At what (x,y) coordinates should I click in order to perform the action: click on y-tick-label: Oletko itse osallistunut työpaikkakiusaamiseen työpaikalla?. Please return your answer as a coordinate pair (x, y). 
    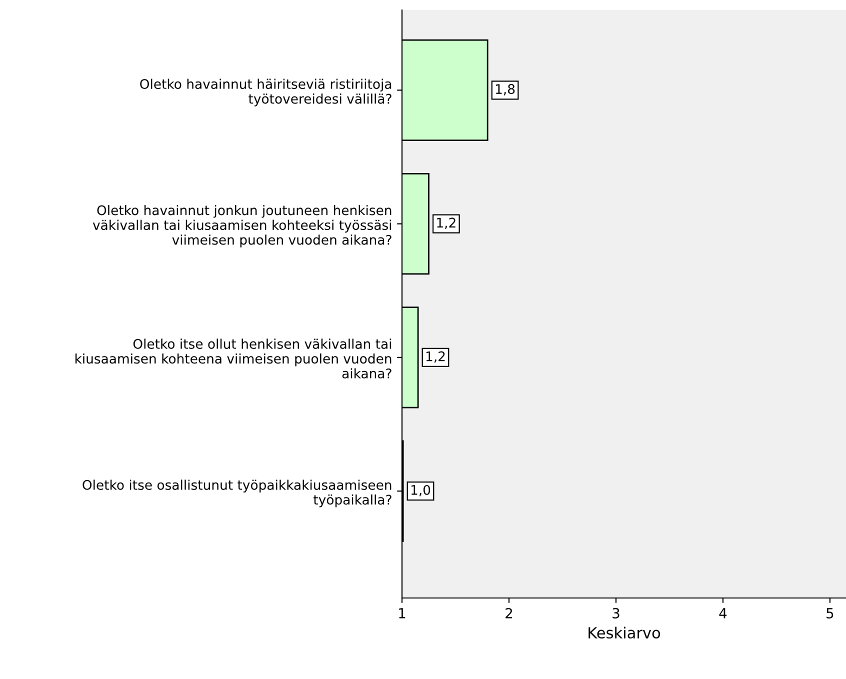
    Looking at the image, I should click on (237, 494).